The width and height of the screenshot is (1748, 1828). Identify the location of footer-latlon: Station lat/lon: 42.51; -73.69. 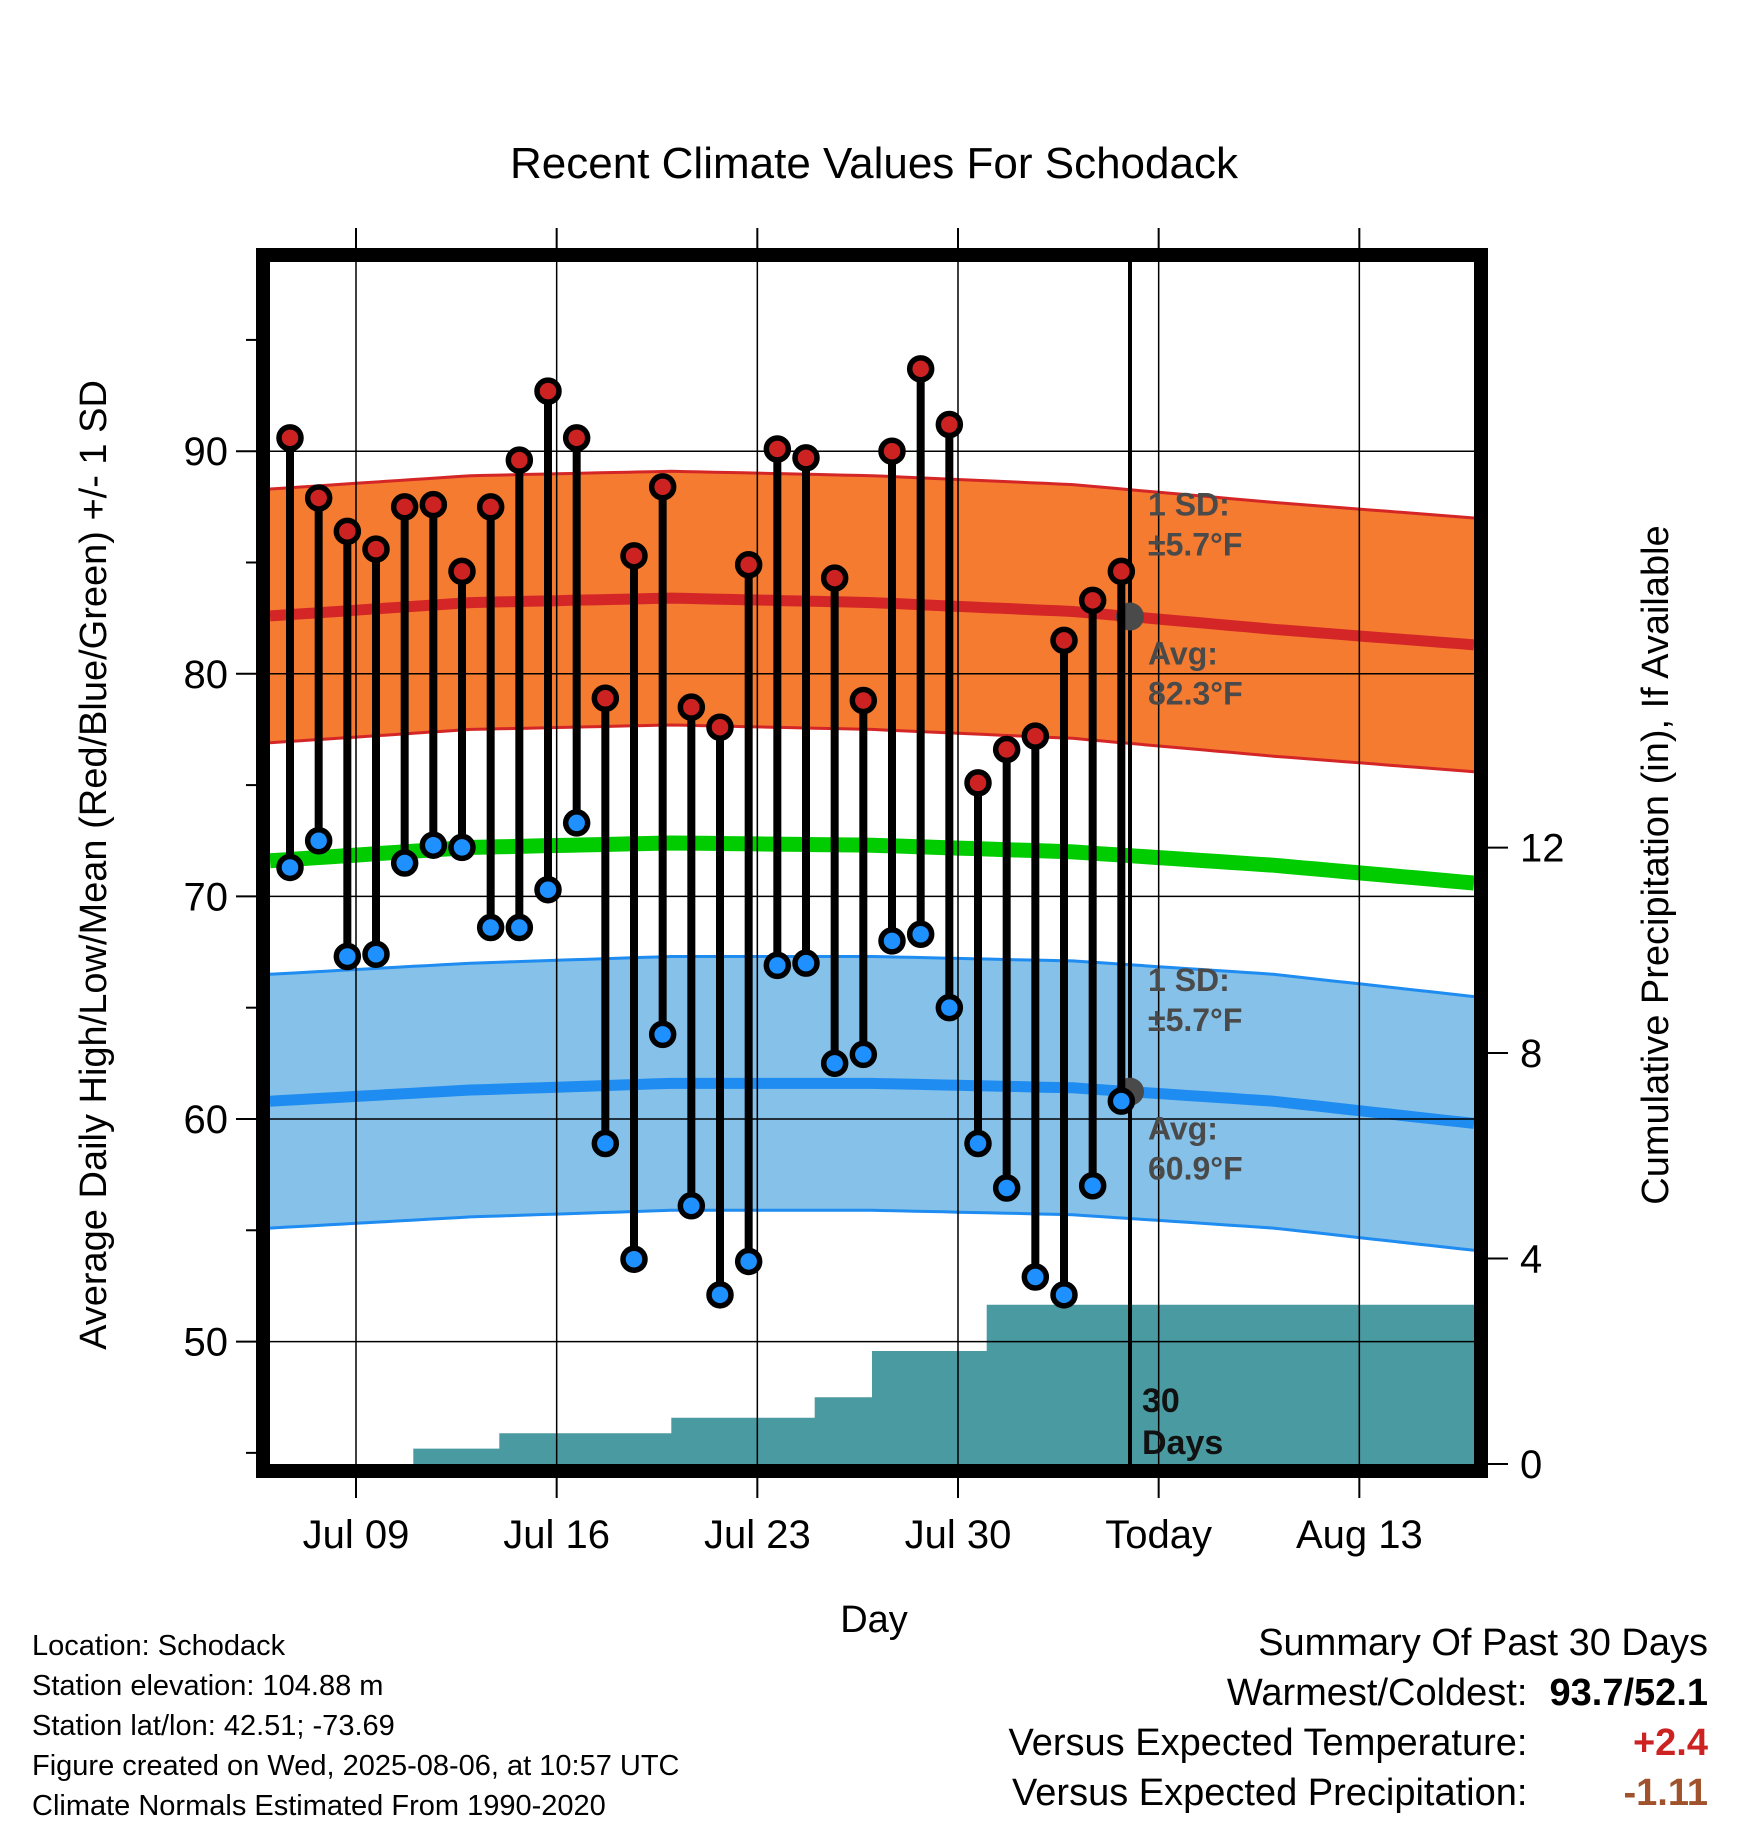
(213, 1726).